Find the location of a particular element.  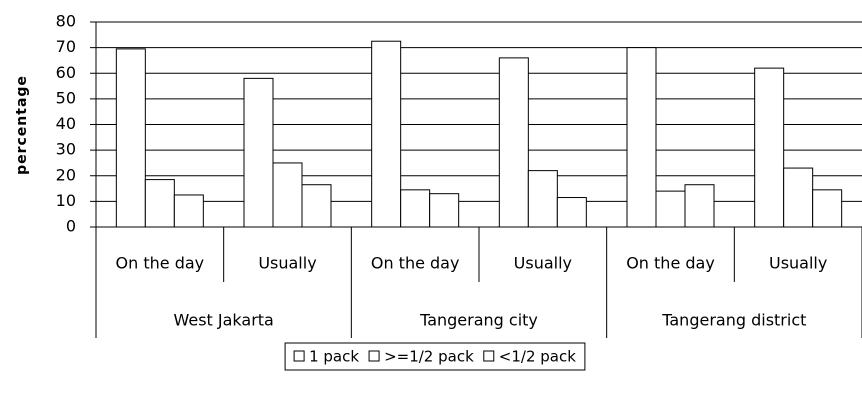

legend-label: 1 pack is located at coordinates (334, 357).